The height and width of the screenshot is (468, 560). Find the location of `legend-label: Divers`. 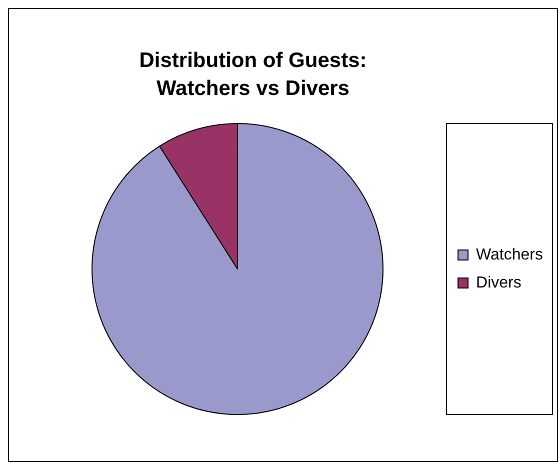

legend-label: Divers is located at coordinates (499, 283).